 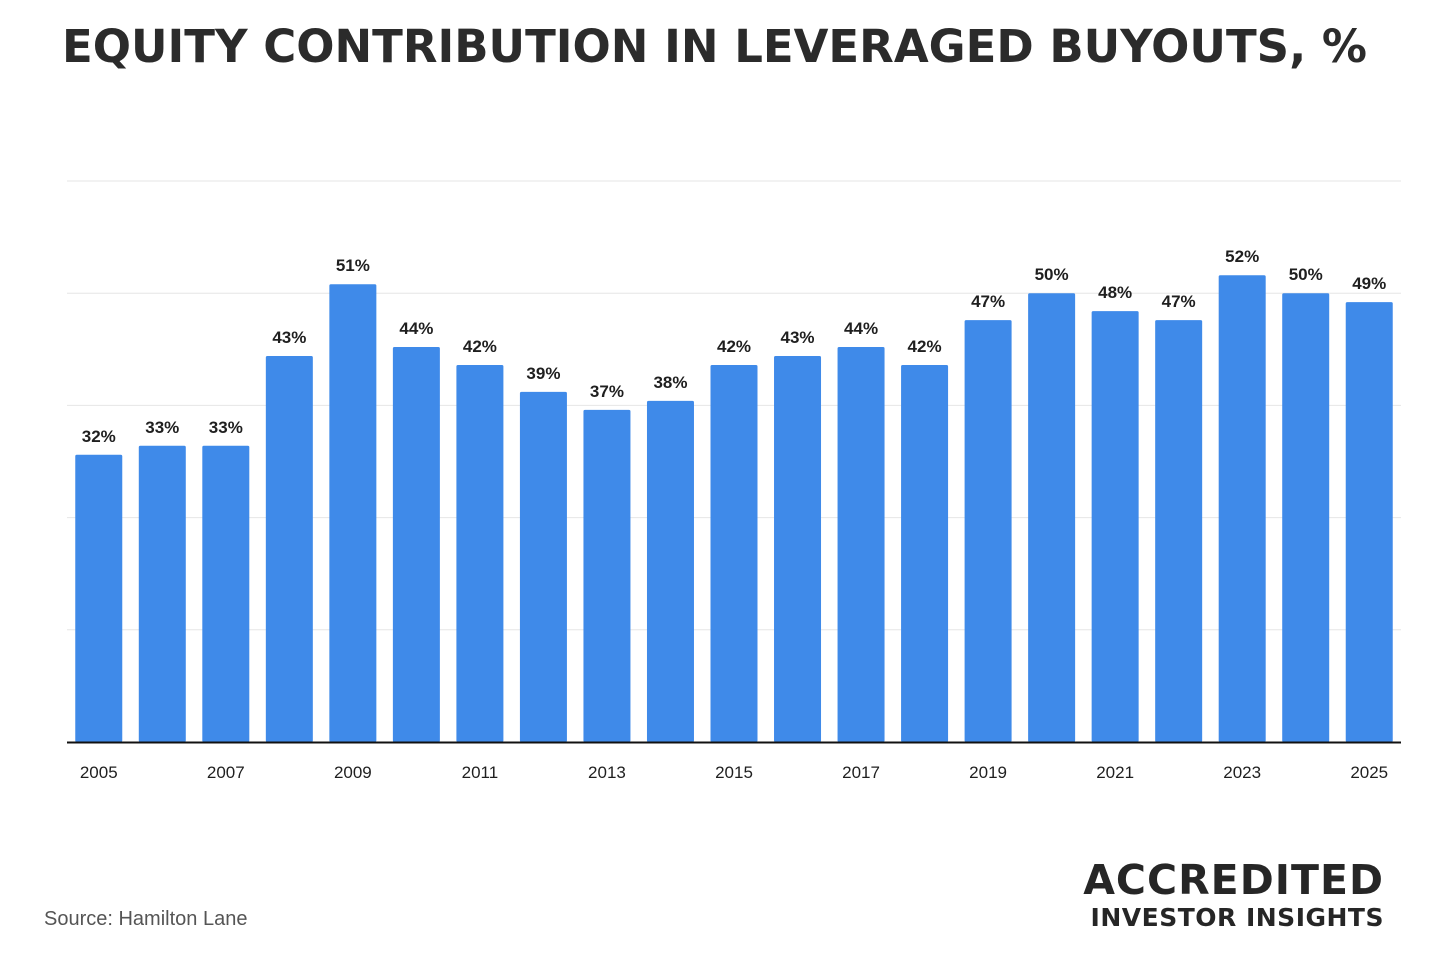 I want to click on bar-2006, so click(x=162, y=593).